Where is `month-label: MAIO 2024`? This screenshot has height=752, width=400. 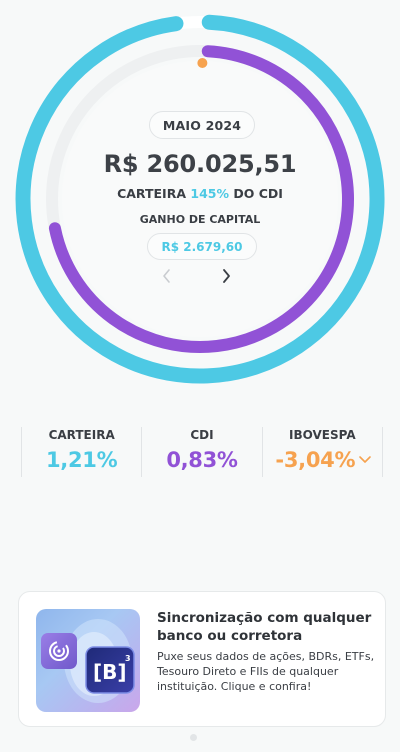
month-label: MAIO 2024 is located at coordinates (202, 125).